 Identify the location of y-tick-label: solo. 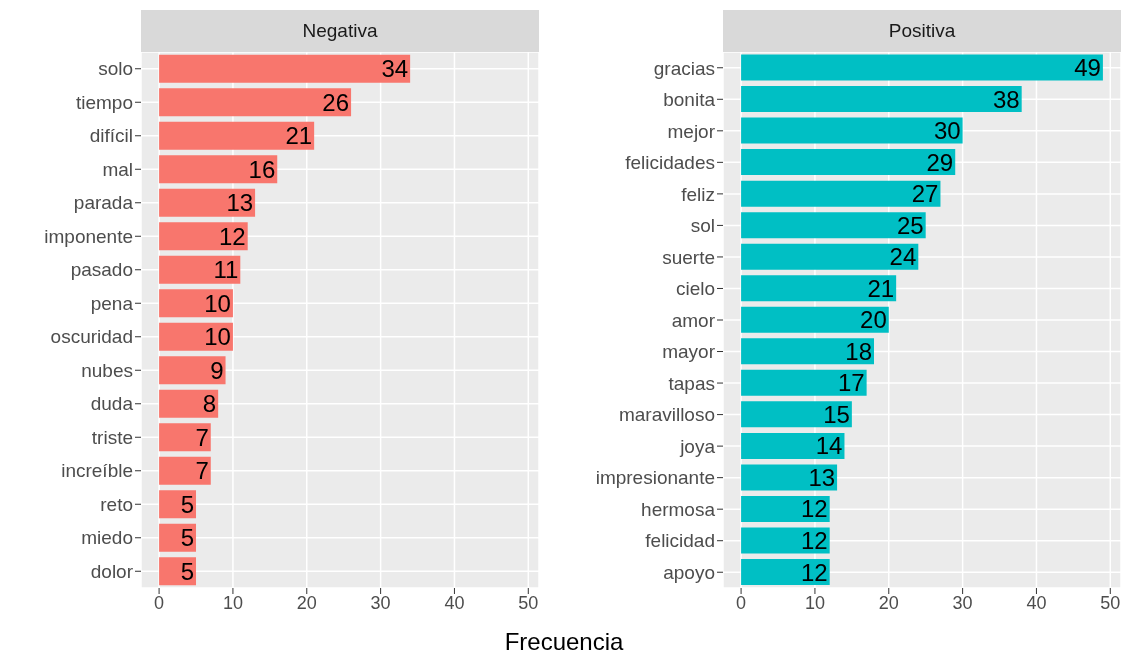
(115, 69).